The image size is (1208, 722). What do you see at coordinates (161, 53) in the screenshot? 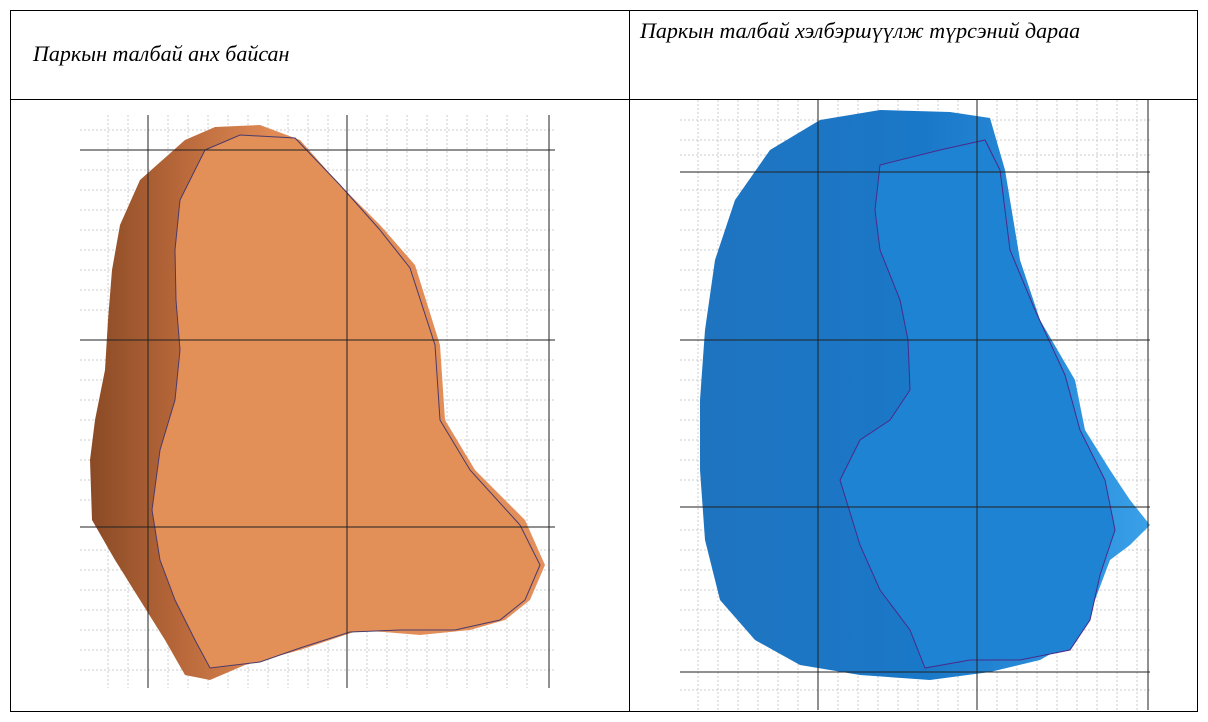
I see `cell-text: Паркын талбай анх байсан` at bounding box center [161, 53].